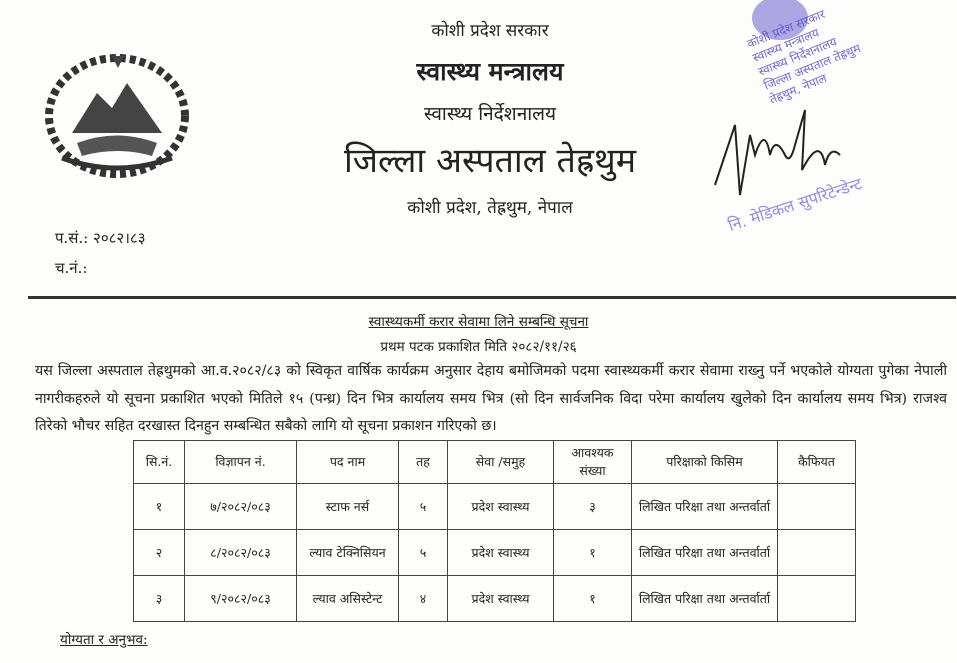 The width and height of the screenshot is (957, 663). What do you see at coordinates (478, 347) in the screenshot?
I see `publication-date: प्रथम पटक प्रकाशित मिति २०८२/११/२६` at bounding box center [478, 347].